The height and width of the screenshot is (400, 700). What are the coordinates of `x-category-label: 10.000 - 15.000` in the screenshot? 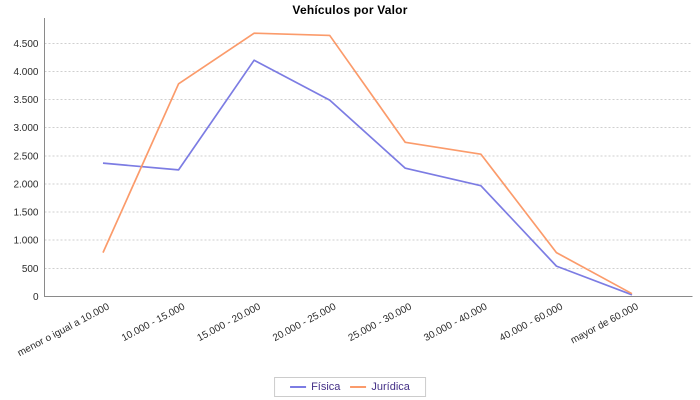 It's located at (153, 322).